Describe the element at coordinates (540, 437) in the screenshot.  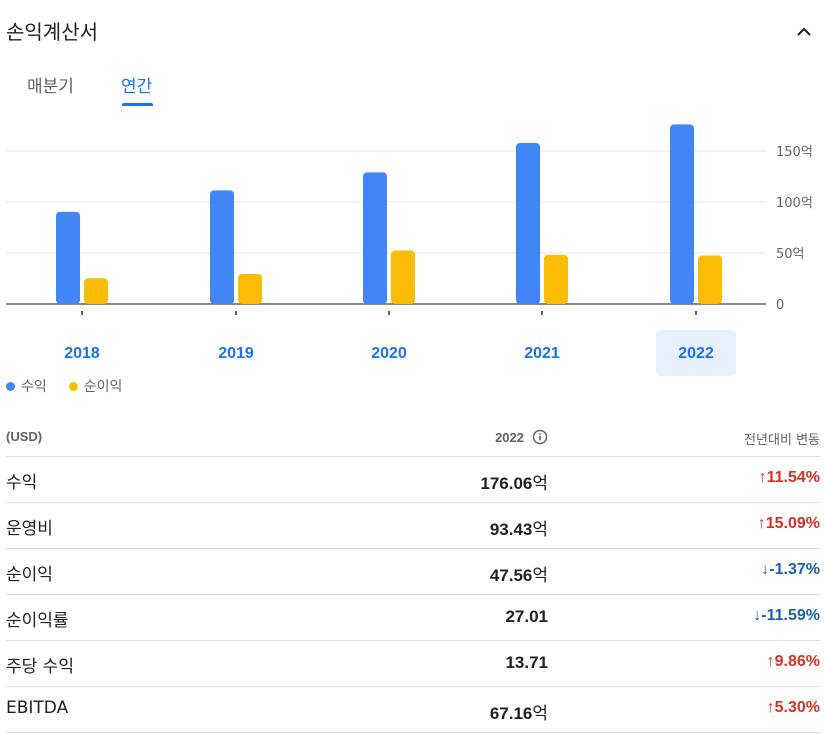
I see `info-icon` at that location.